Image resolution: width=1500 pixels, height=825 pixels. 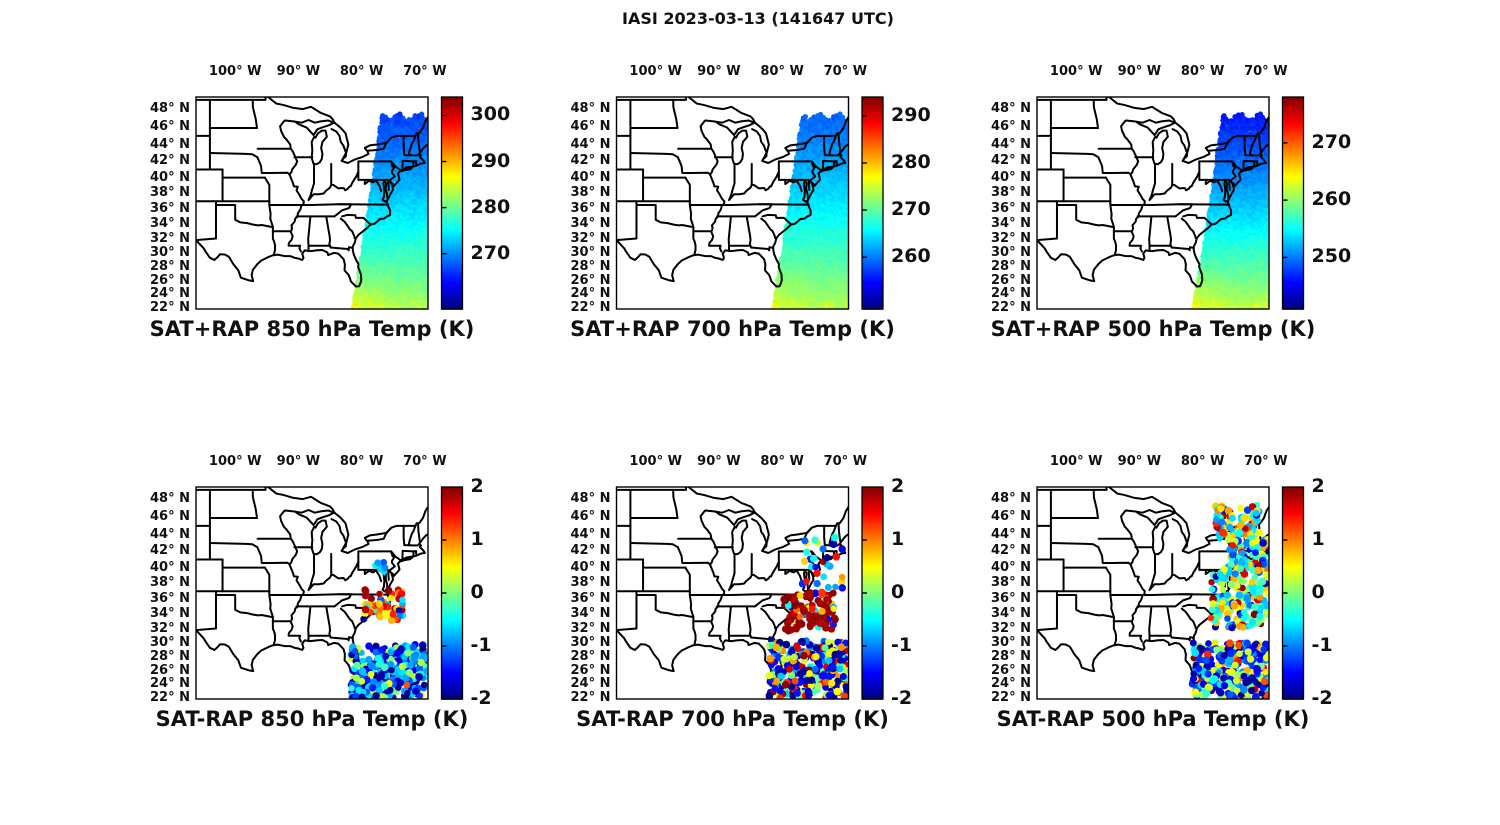 I want to click on panel-title: SAT-RAP 850 hPa Temp (K), so click(x=312, y=719).